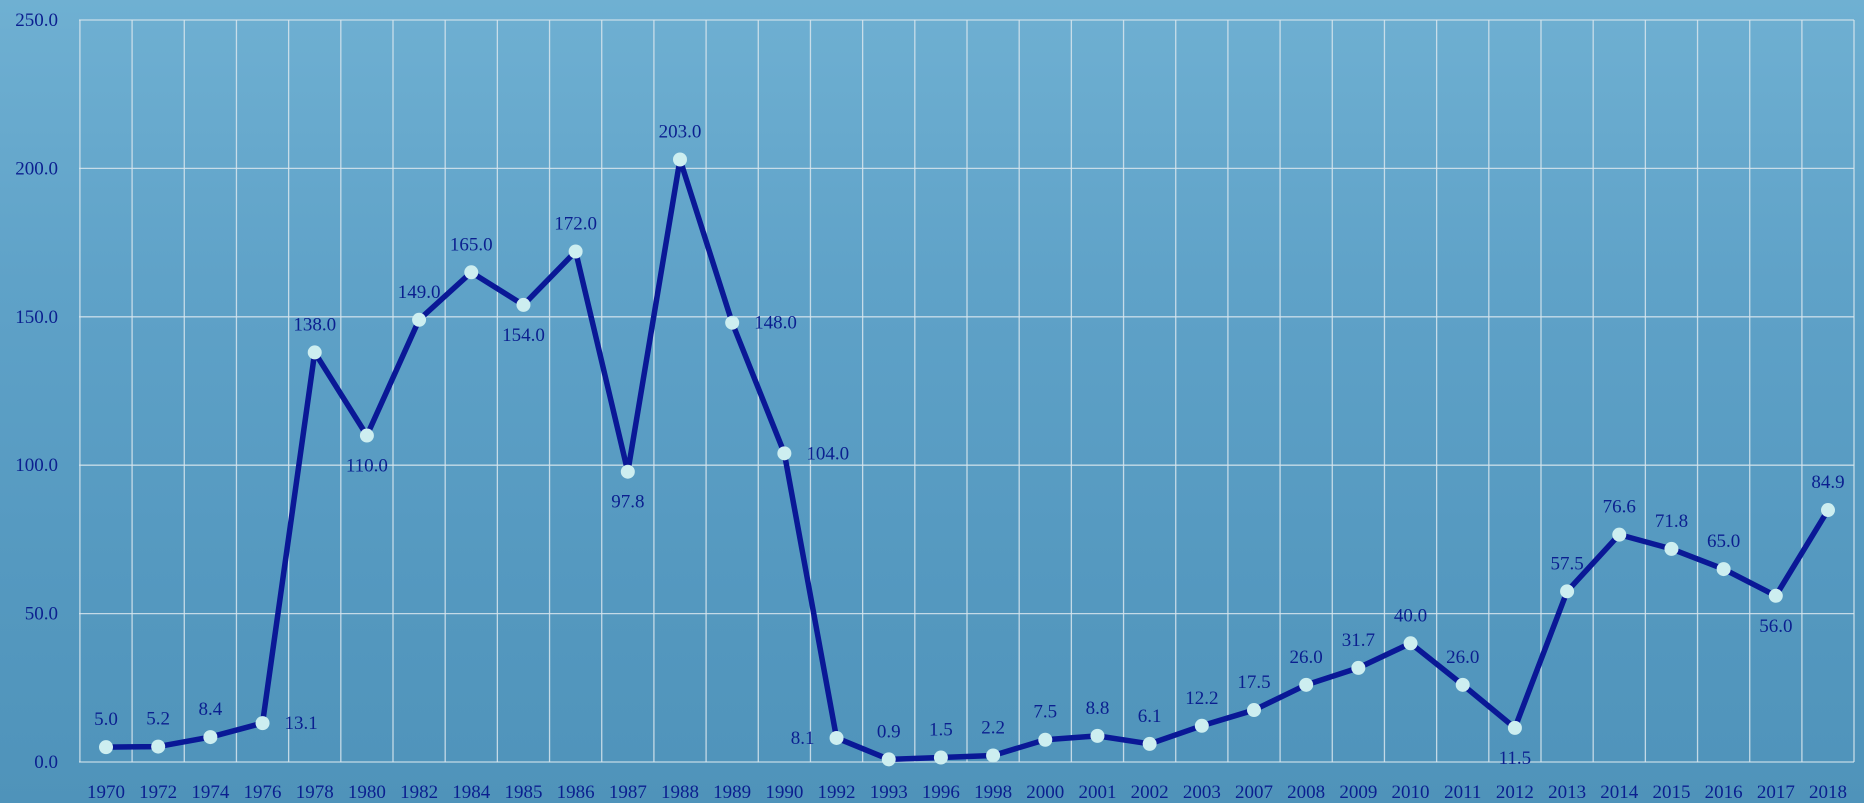 The width and height of the screenshot is (1864, 803). Describe the element at coordinates (301, 723) in the screenshot. I see `data-label: 13.1` at that location.